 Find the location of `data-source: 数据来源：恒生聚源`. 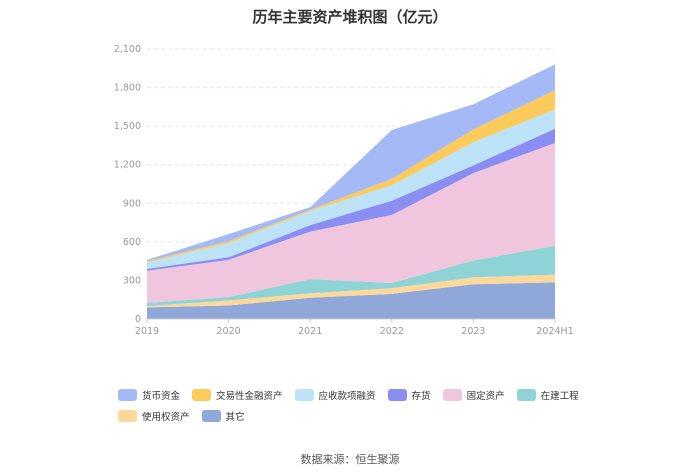

data-source: 数据来源：恒生聚源 is located at coordinates (350, 459).